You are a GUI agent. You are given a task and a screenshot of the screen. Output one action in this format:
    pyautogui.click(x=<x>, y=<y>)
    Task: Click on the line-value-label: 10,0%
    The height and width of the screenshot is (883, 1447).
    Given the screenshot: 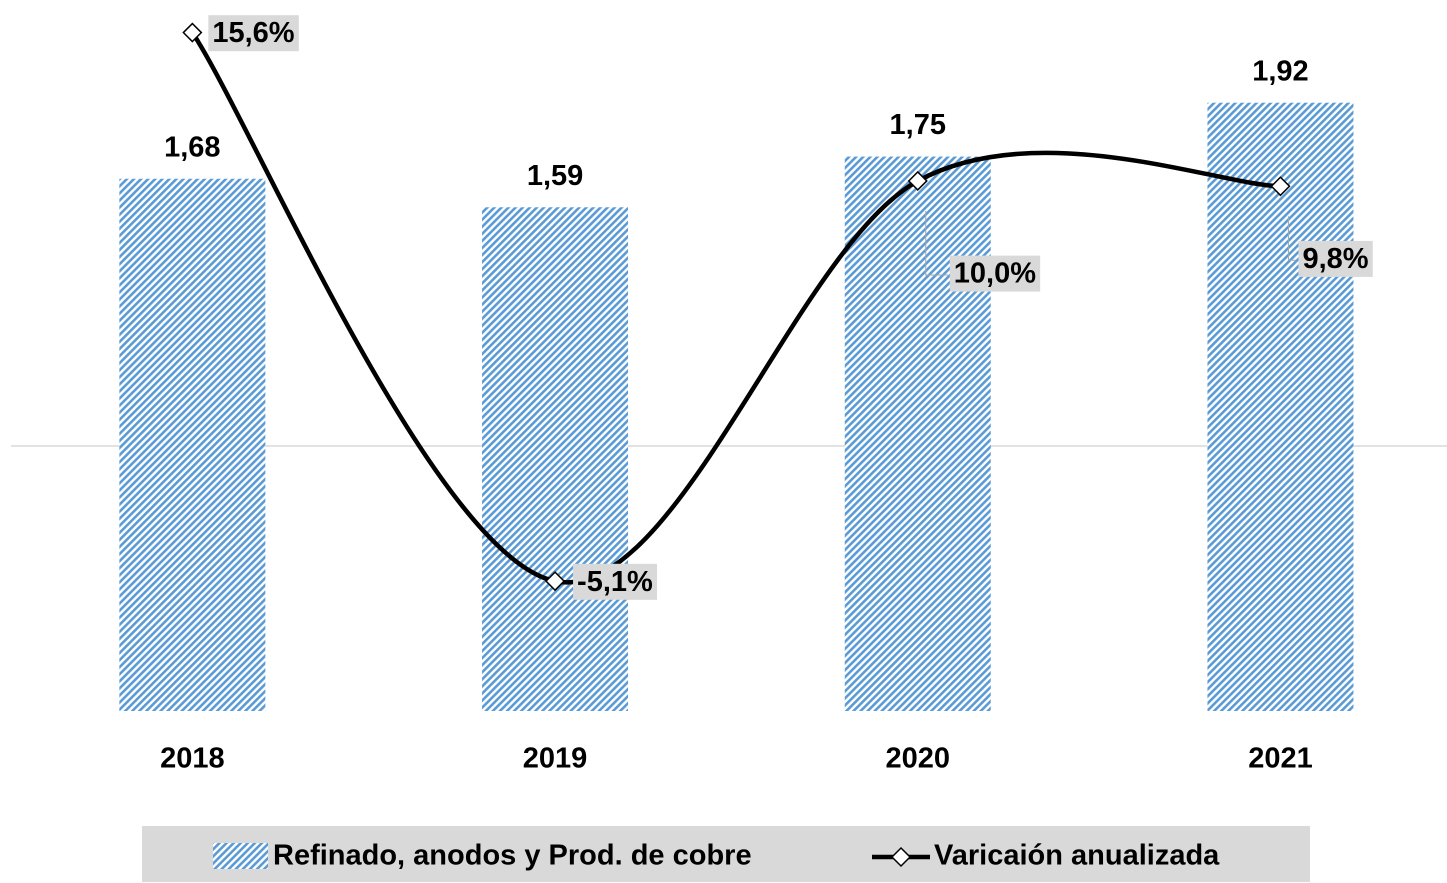 What is the action you would take?
    pyautogui.click(x=995, y=274)
    